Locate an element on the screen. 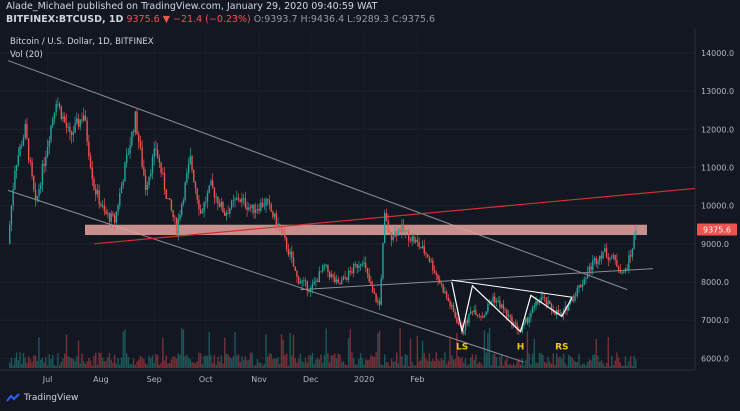  volume-label: Vol (20) is located at coordinates (26, 55).